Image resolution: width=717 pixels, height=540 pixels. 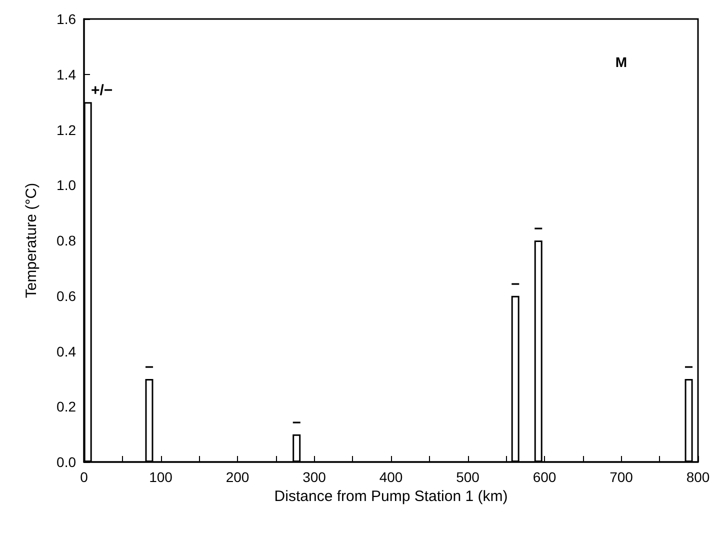 What do you see at coordinates (621, 62) in the screenshot?
I see `annotation: M` at bounding box center [621, 62].